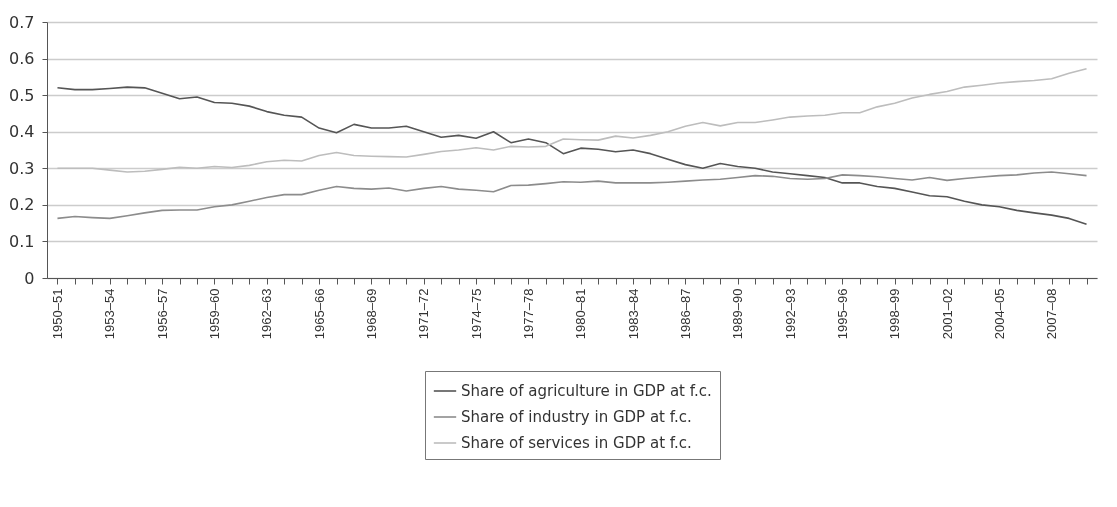 The height and width of the screenshot is (507, 1117). What do you see at coordinates (214, 314) in the screenshot?
I see `x-tick-label: 1959–60` at bounding box center [214, 314].